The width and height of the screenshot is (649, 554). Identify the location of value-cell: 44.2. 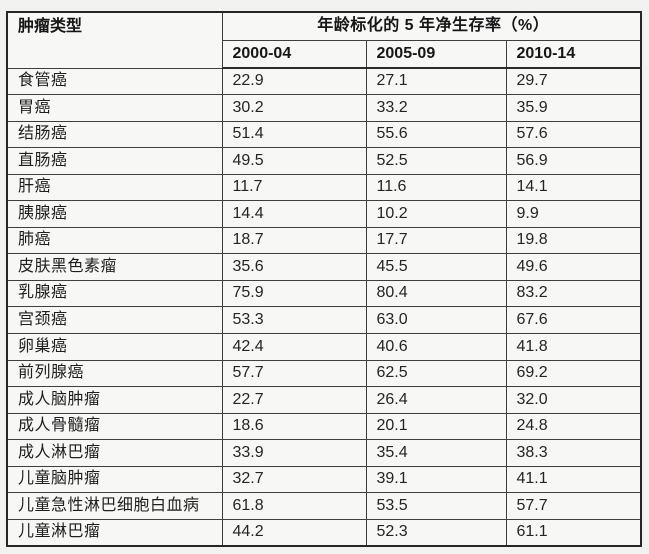
(294, 532).